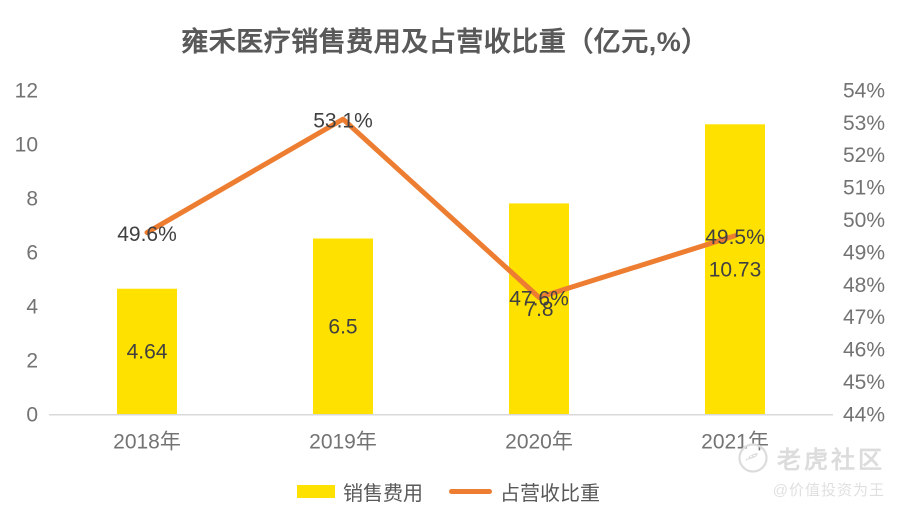 This screenshot has height=509, width=897. Describe the element at coordinates (864, 90) in the screenshot. I see `y-axis-right-tick-label: 54%` at that location.